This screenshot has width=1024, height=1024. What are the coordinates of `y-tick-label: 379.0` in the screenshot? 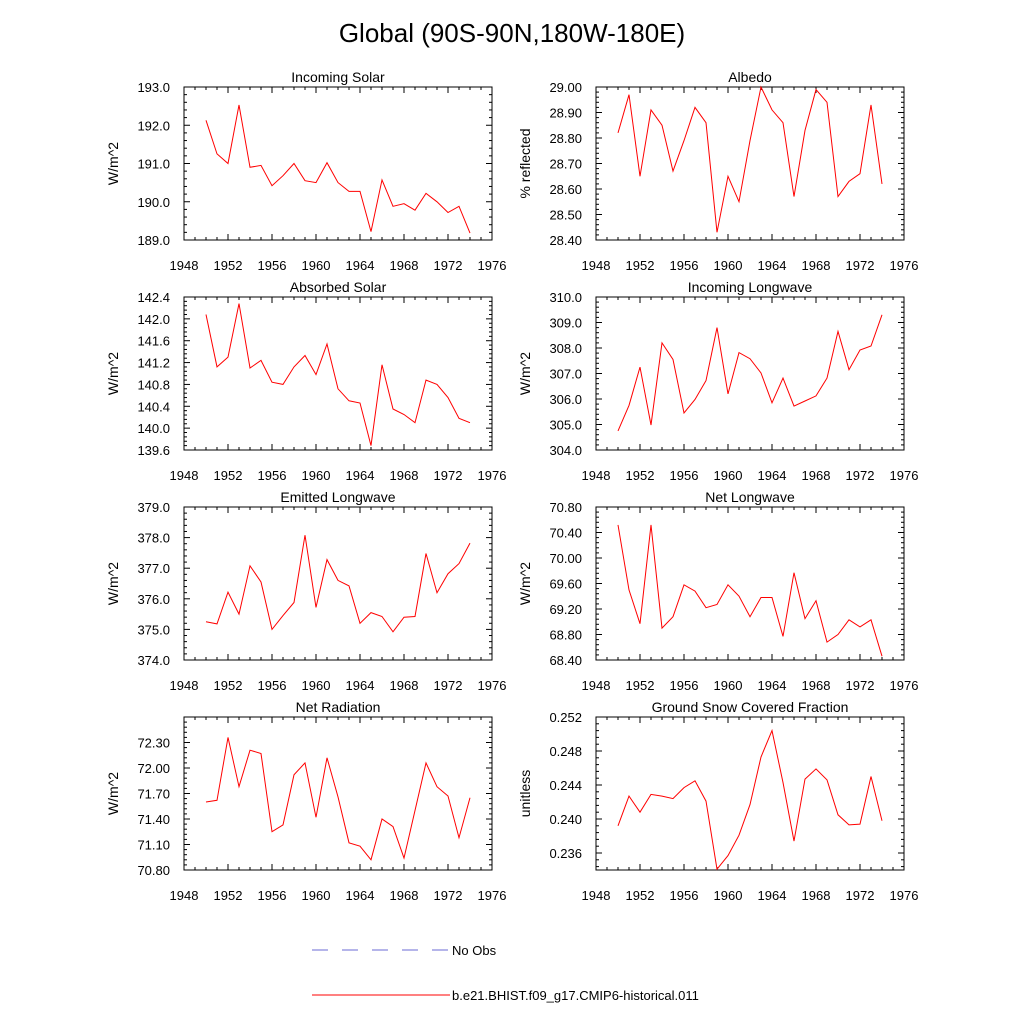 It's located at (153, 507).